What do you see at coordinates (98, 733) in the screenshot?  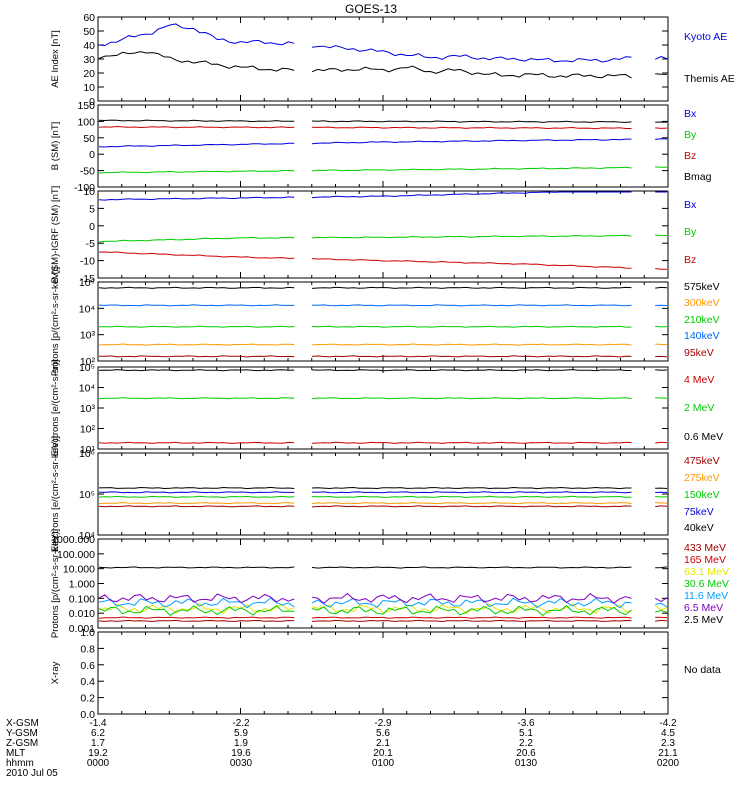 I see `x-tick-label: 6.2` at bounding box center [98, 733].